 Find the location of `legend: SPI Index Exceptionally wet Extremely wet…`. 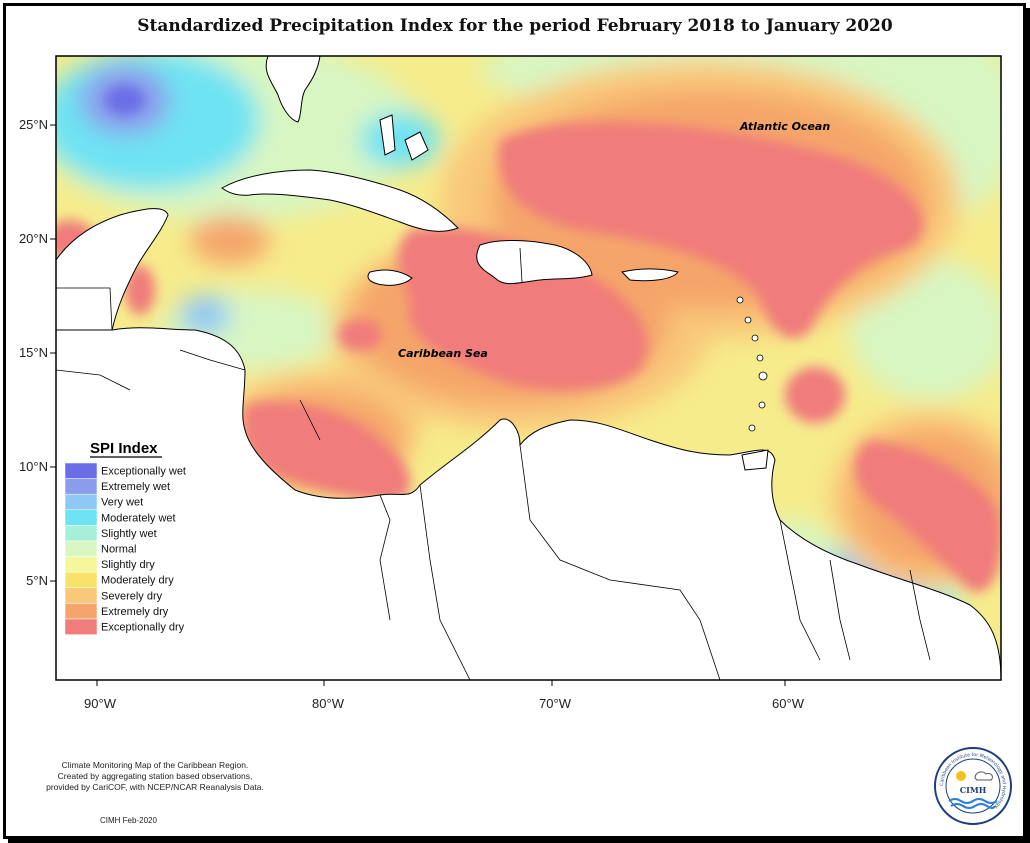

legend: SPI Index Exceptionally wet Extremely wet… is located at coordinates (125, 537).